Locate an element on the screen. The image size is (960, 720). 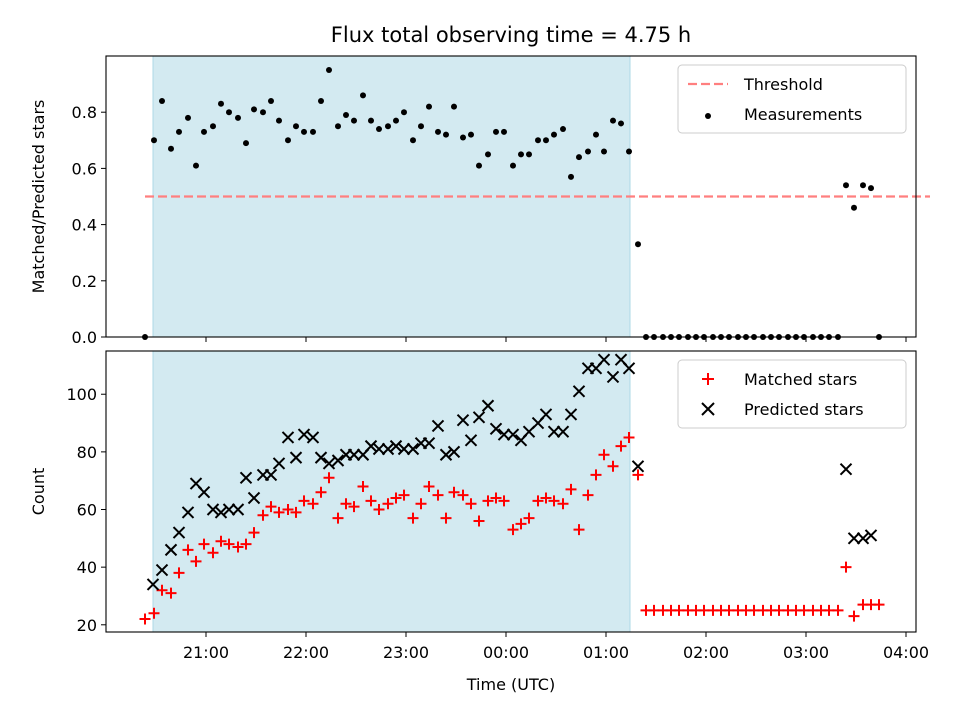
x-tick-label: 04:00 is located at coordinates (906, 652).